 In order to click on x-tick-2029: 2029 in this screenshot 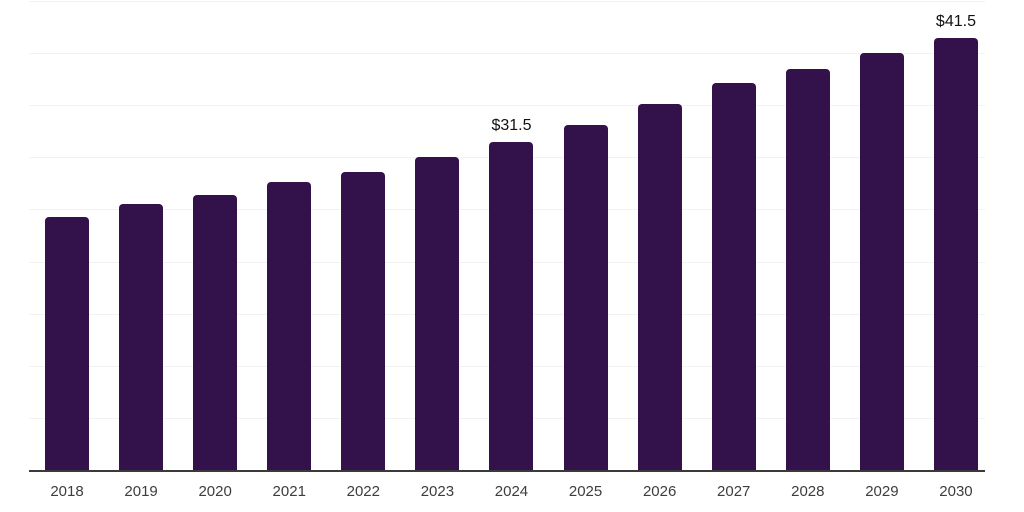, I will do `click(882, 491)`.